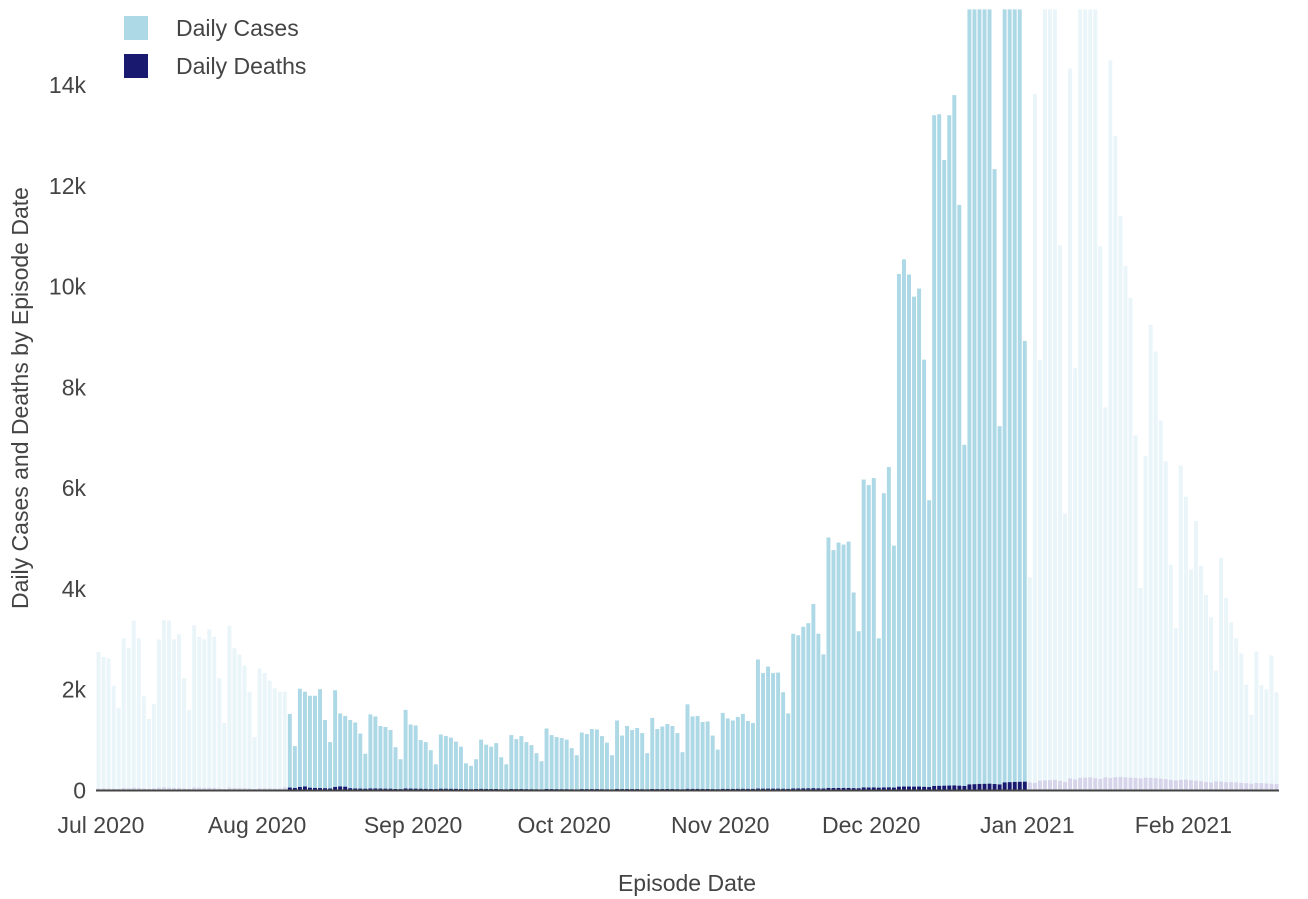  What do you see at coordinates (237, 28) in the screenshot?
I see `legend-label-cases: Daily Cases` at bounding box center [237, 28].